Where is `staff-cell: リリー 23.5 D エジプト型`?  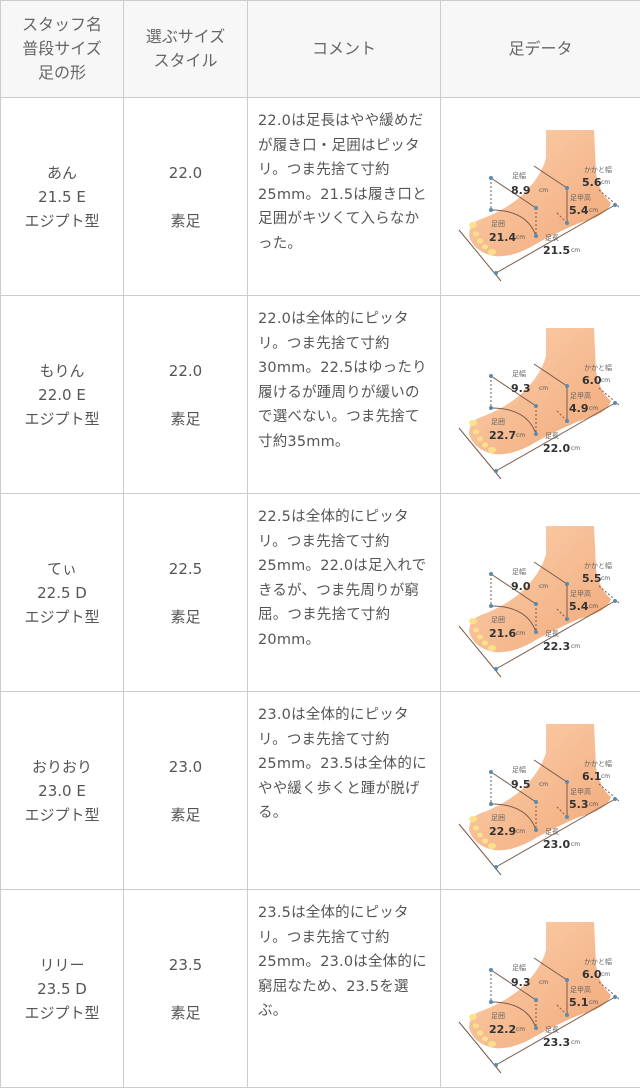
staff-cell: リリー 23.5 D エジプト型 is located at coordinates (62, 988).